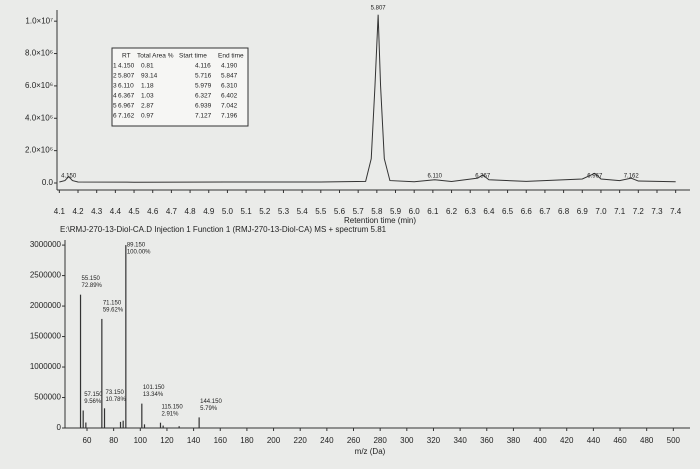 This screenshot has height=469, width=700. I want to click on x-tick-label: 7.3, so click(657, 211).